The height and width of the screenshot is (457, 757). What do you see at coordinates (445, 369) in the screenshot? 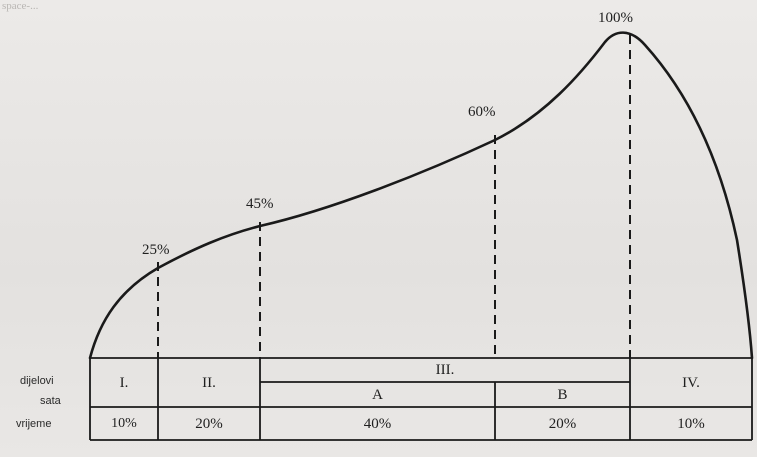
I see `phase-III: III.` at bounding box center [445, 369].